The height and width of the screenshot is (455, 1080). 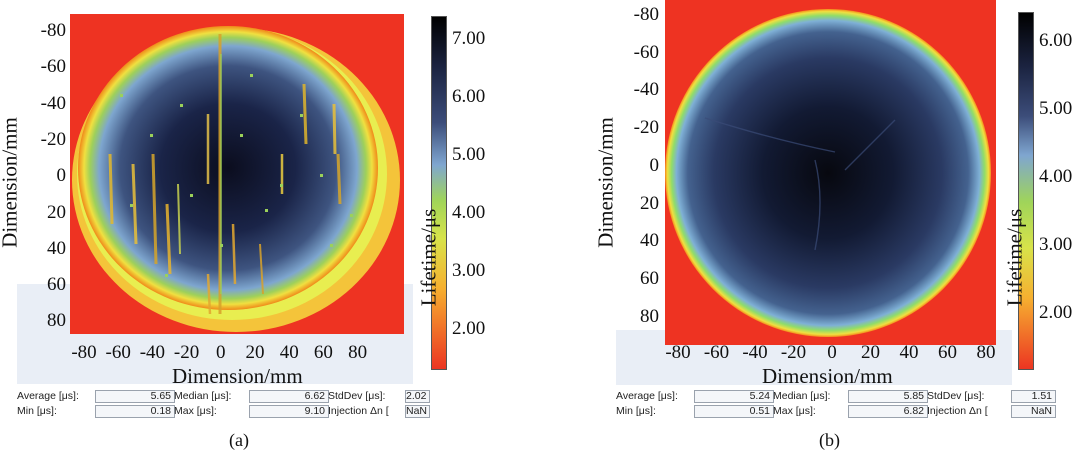 What do you see at coordinates (957, 411) in the screenshot?
I see `injection-label-b: Injection Δn [` at bounding box center [957, 411].